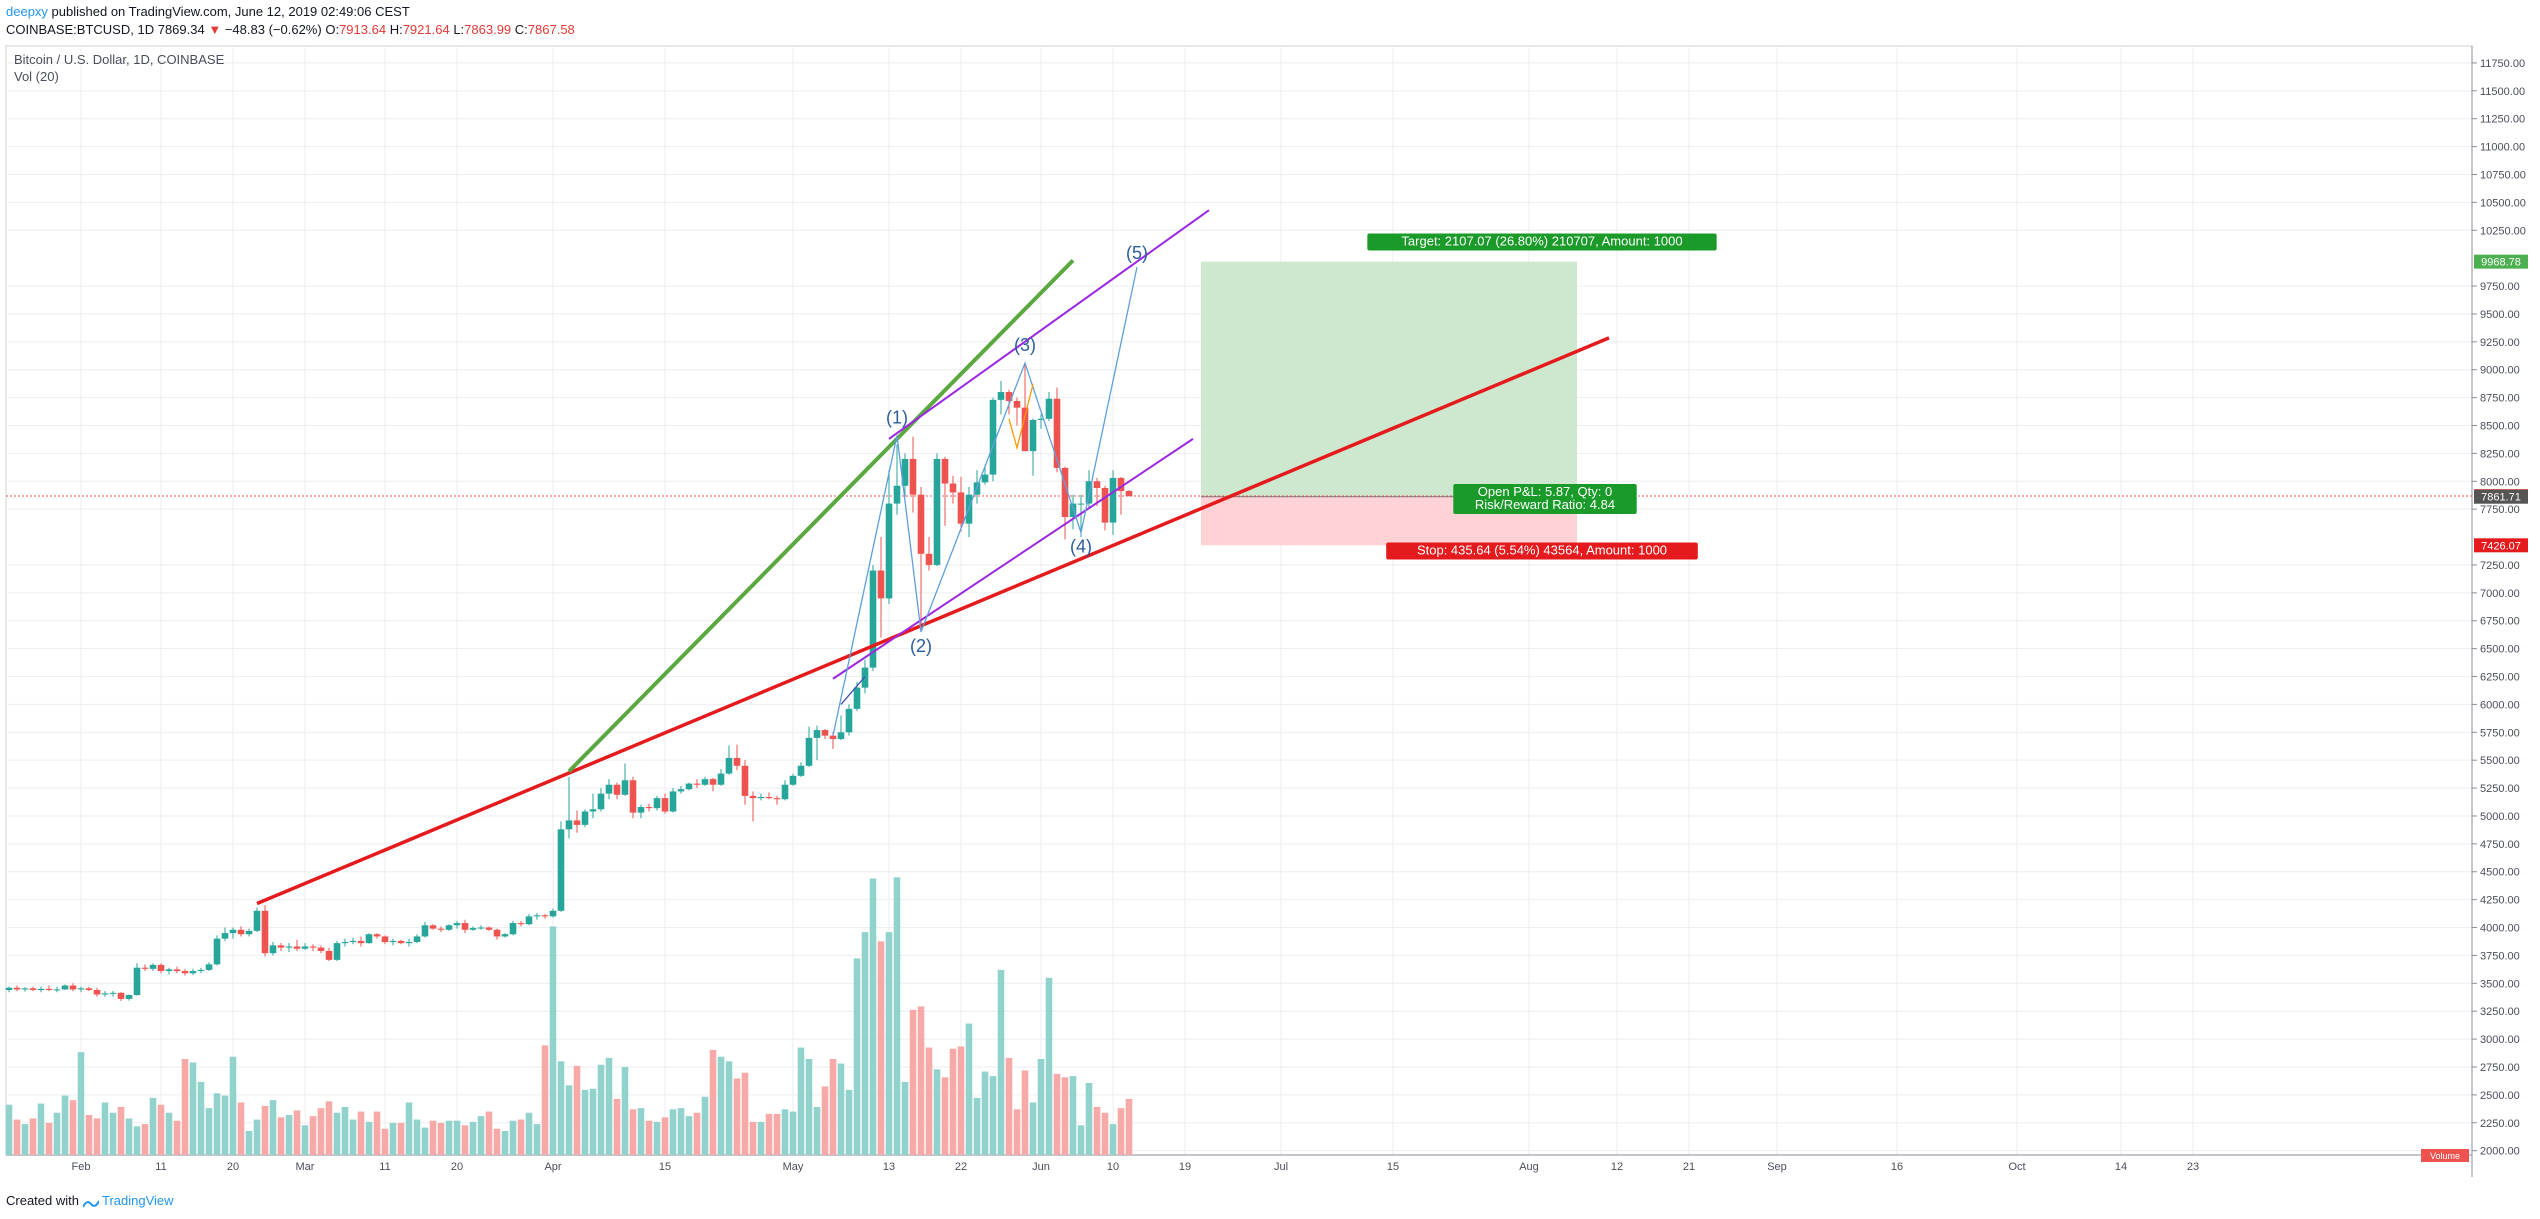 This screenshot has height=1219, width=2540. What do you see at coordinates (821, 515) in the screenshot?
I see `trendline-green` at bounding box center [821, 515].